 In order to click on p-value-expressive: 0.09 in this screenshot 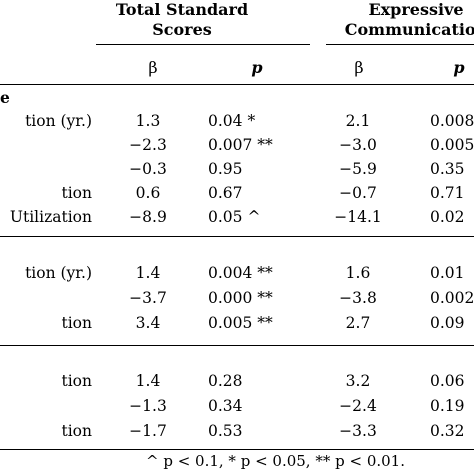, I will do `click(447, 323)`.